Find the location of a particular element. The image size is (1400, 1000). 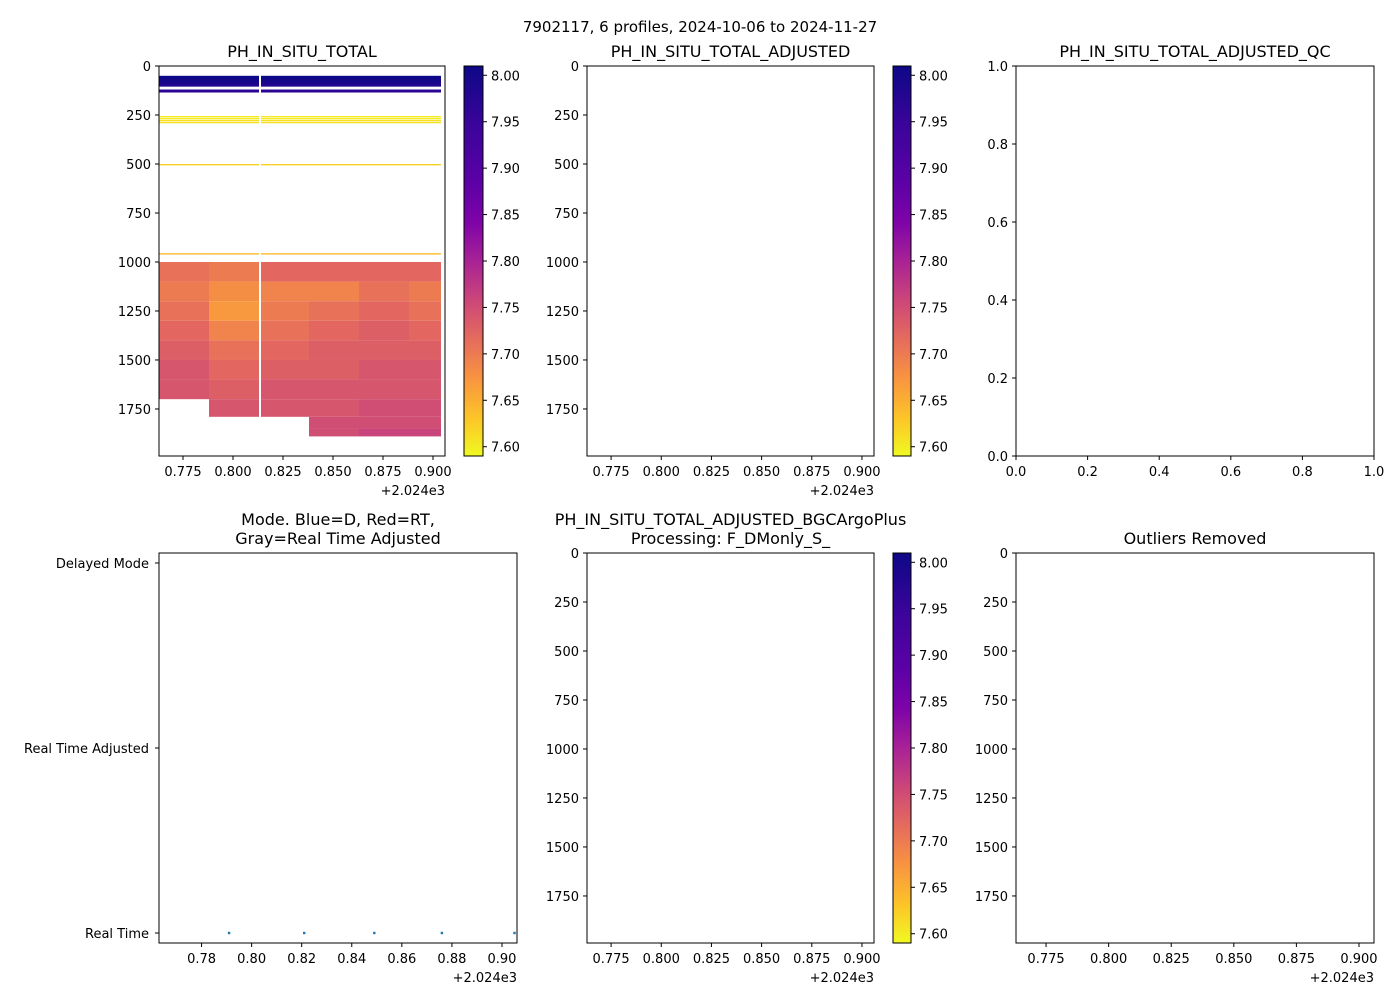

colorbar-tick-label: 7.75 is located at coordinates (933, 308).